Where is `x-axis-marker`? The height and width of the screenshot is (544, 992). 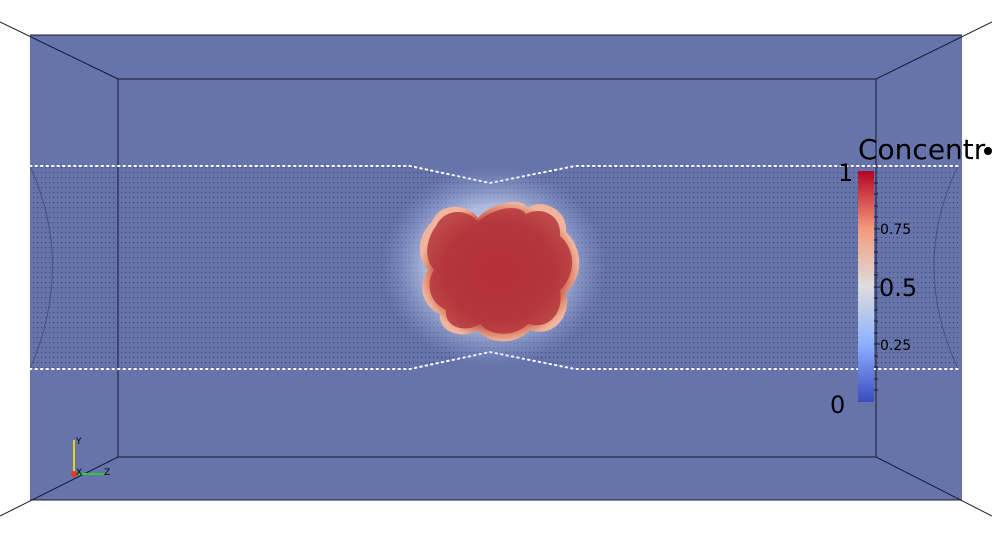 x-axis-marker is located at coordinates (74, 474).